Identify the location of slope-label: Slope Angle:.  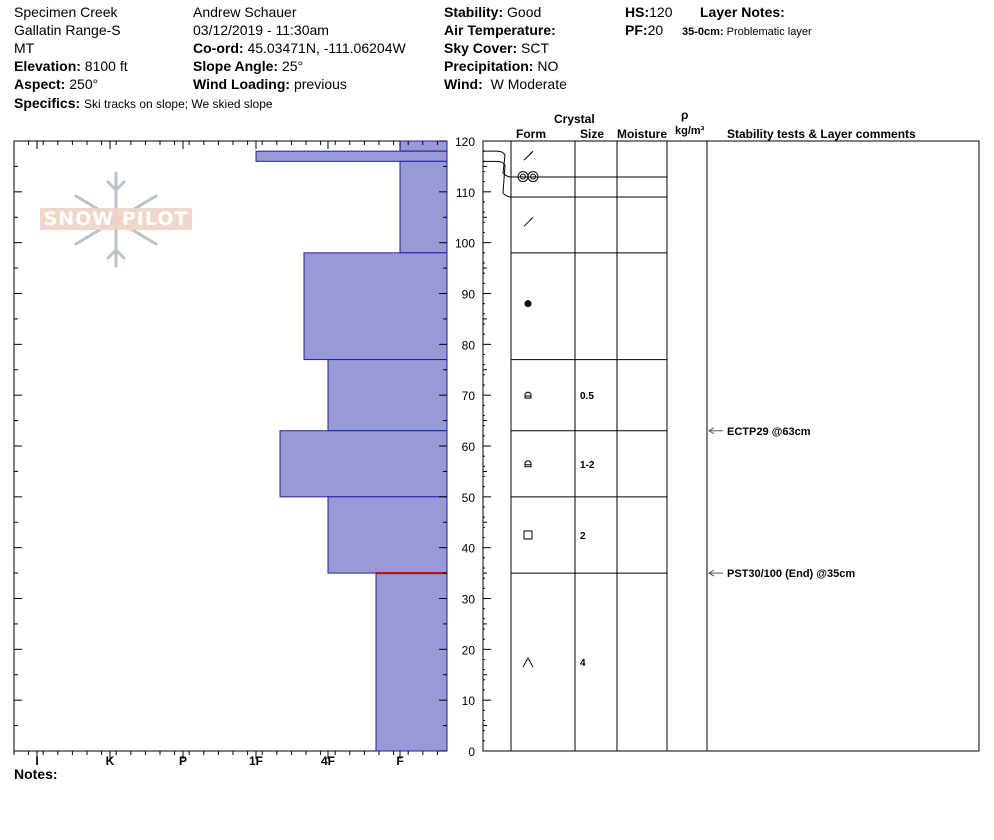
(236, 66).